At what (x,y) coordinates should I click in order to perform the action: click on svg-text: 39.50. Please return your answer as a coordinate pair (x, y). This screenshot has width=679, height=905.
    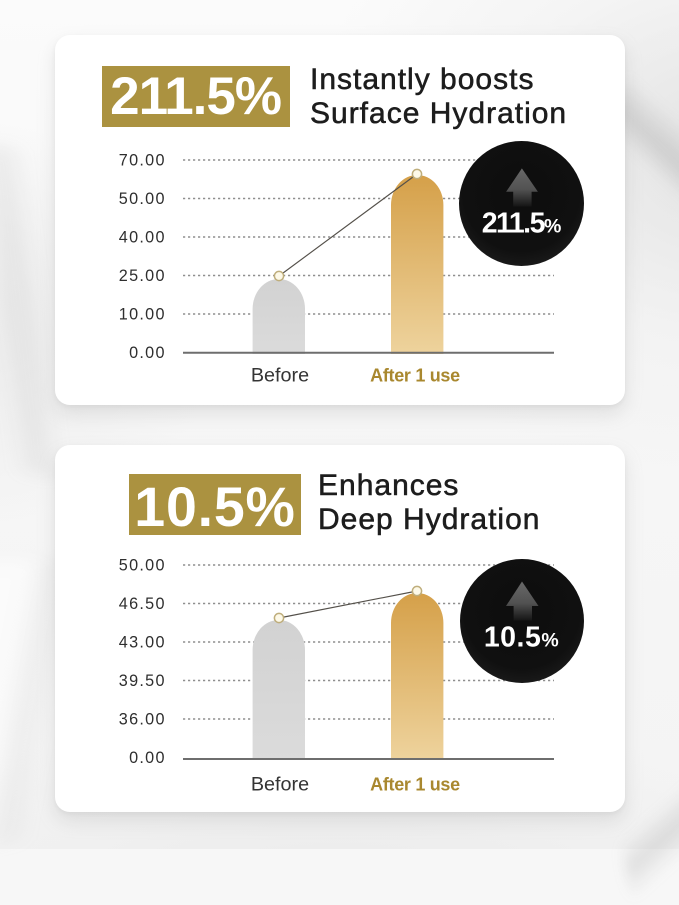
    Looking at the image, I should click on (142, 681).